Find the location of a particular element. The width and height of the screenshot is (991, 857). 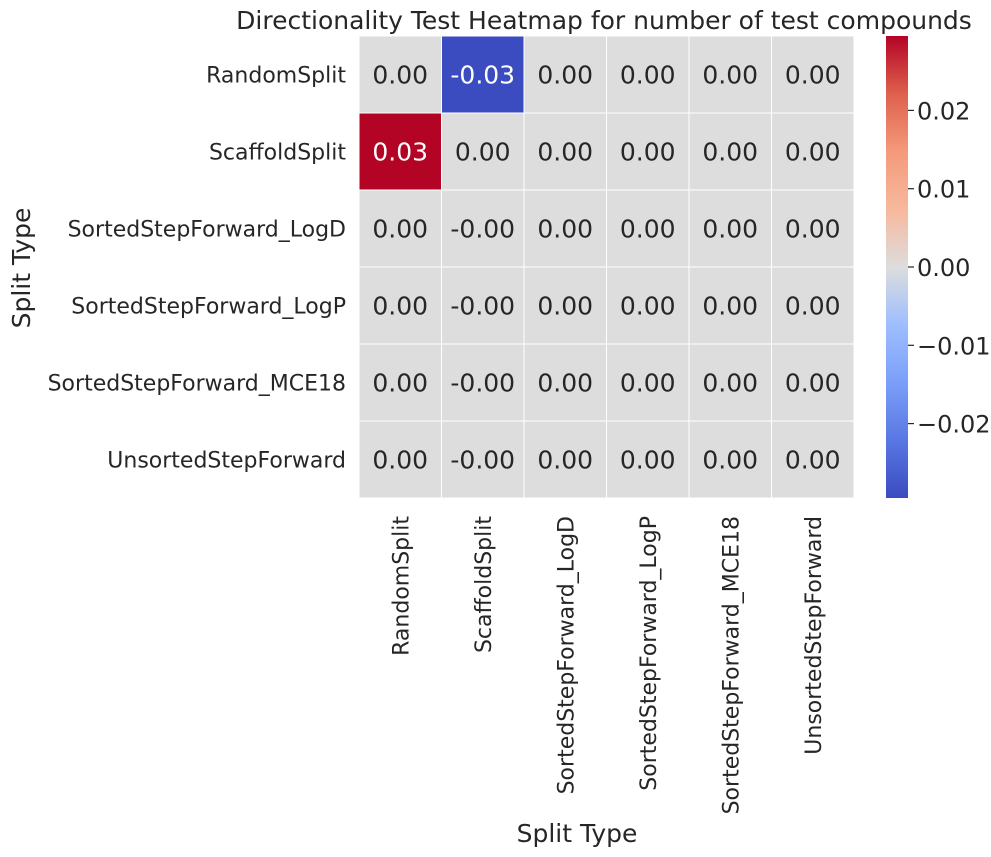

x-tick-label: RandomSplit is located at coordinates (401, 586).